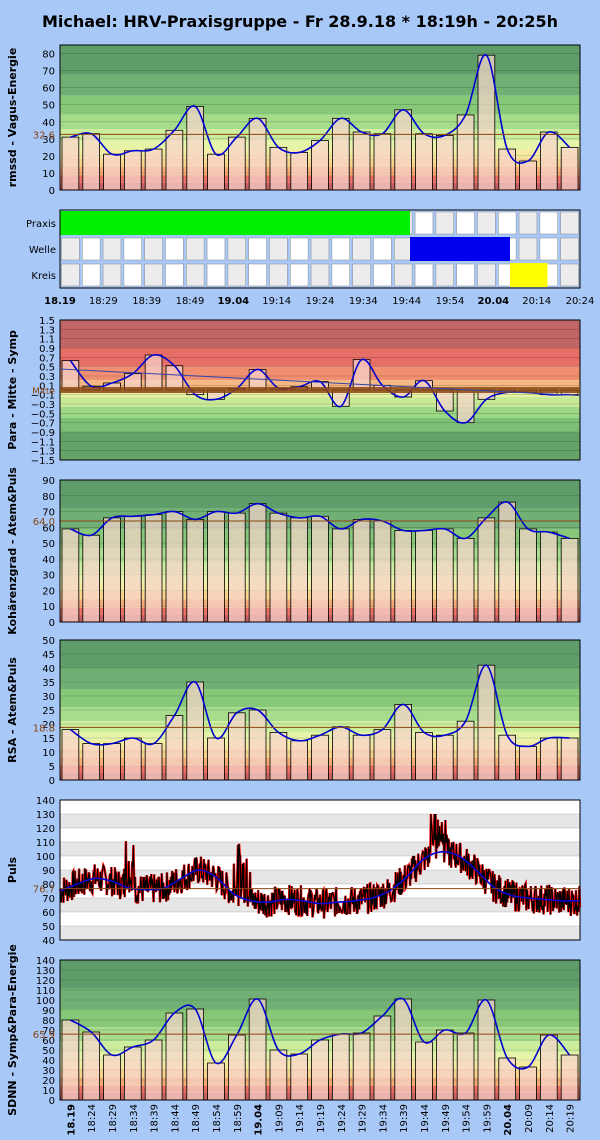 The width and height of the screenshot is (600, 1140). I want to click on y-tick-label: −0.3, so click(43, 405).